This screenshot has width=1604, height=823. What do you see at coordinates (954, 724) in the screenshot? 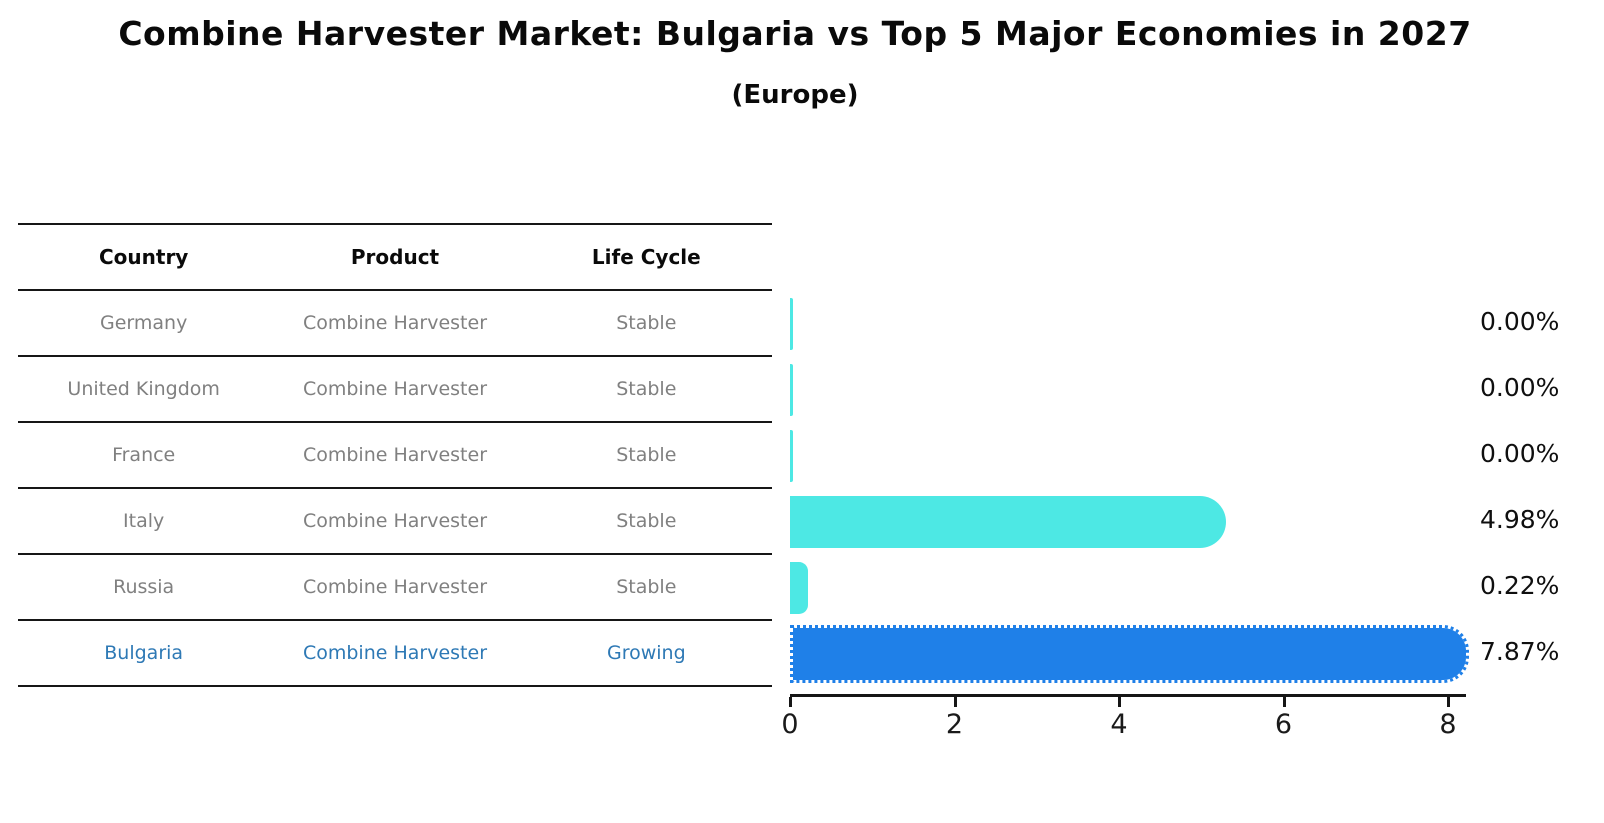
I see `x-axis-tick-label-2: 2` at bounding box center [954, 724].